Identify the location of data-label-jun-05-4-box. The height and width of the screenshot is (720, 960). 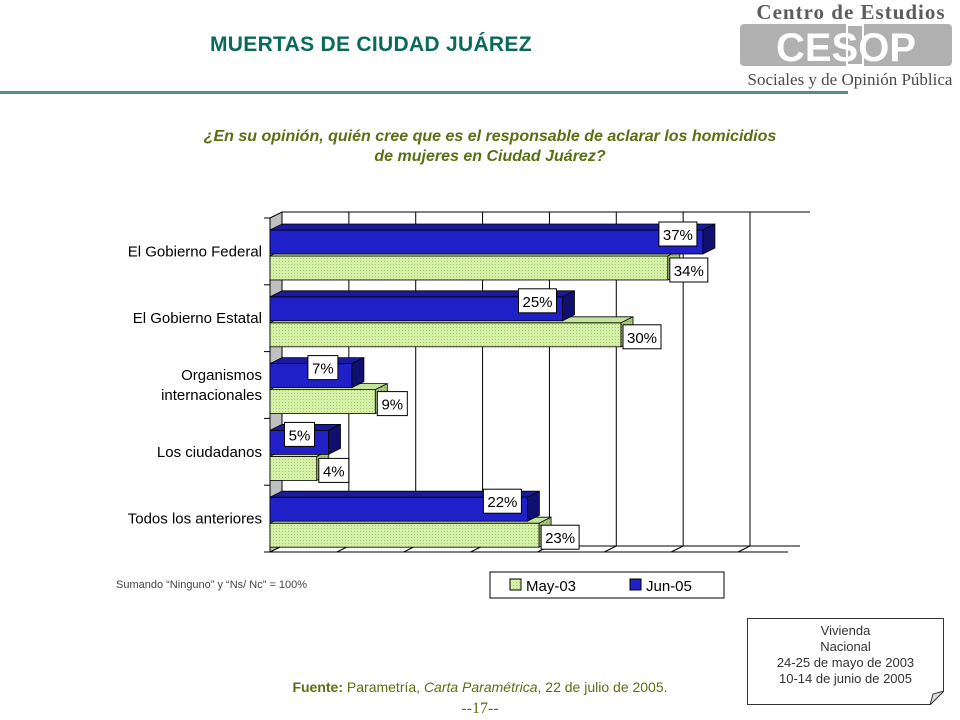
(502, 501).